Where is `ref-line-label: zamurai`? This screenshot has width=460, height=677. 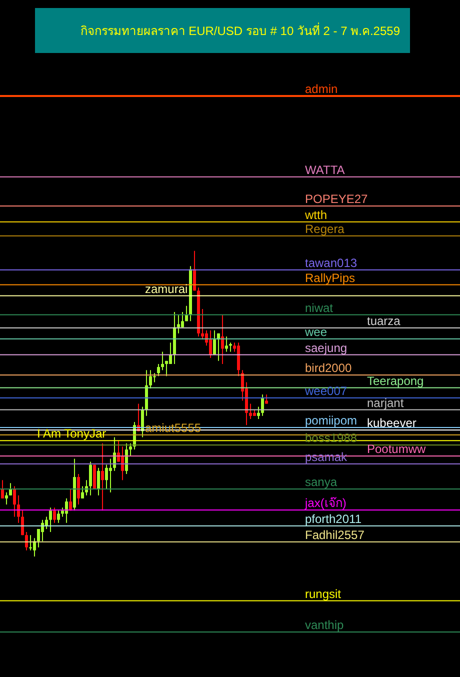
ref-line-label: zamurai is located at coordinates (166, 289).